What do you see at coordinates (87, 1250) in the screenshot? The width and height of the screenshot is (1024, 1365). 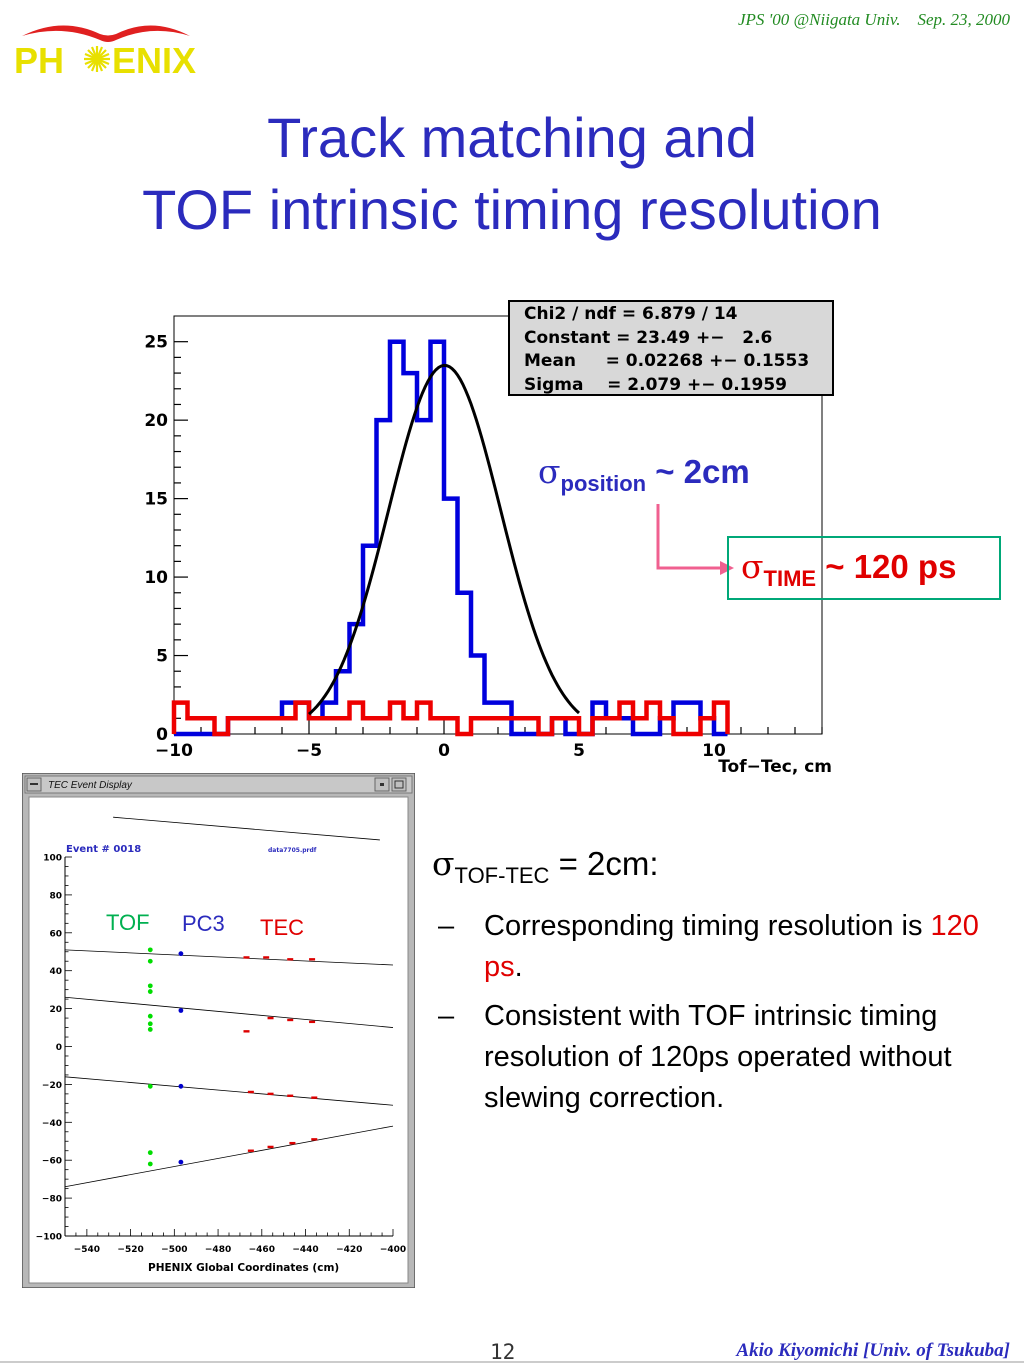 I see `x-tick-label: −540` at bounding box center [87, 1250].